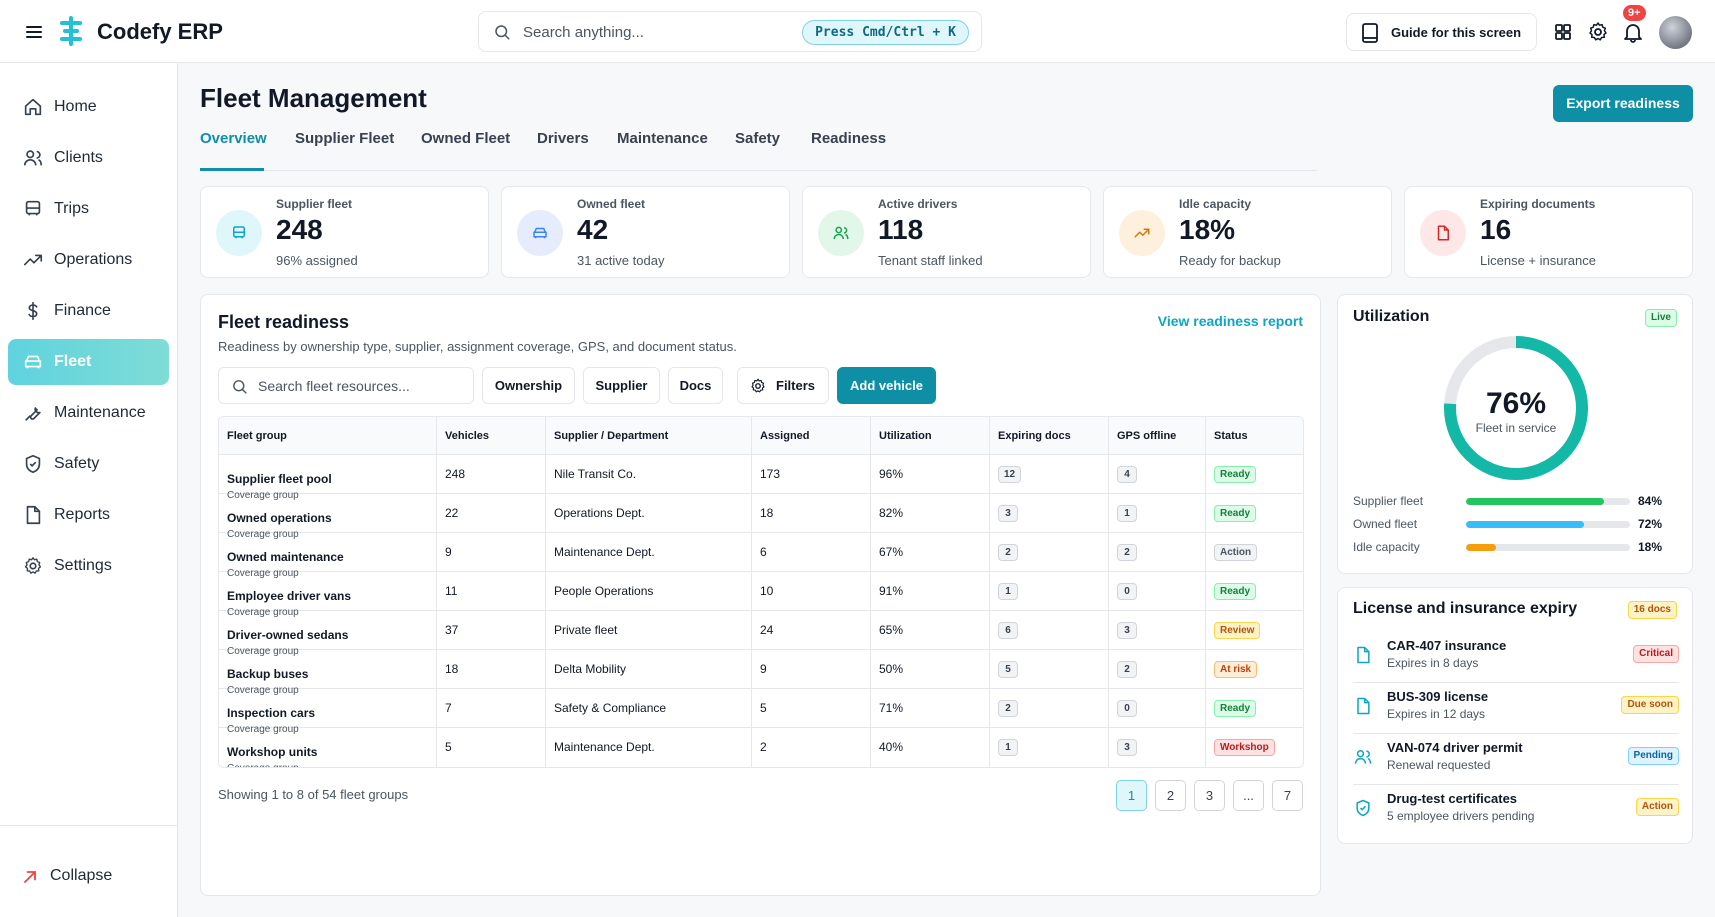  I want to click on add-vehicle-button: Add vehicle, so click(886, 385).